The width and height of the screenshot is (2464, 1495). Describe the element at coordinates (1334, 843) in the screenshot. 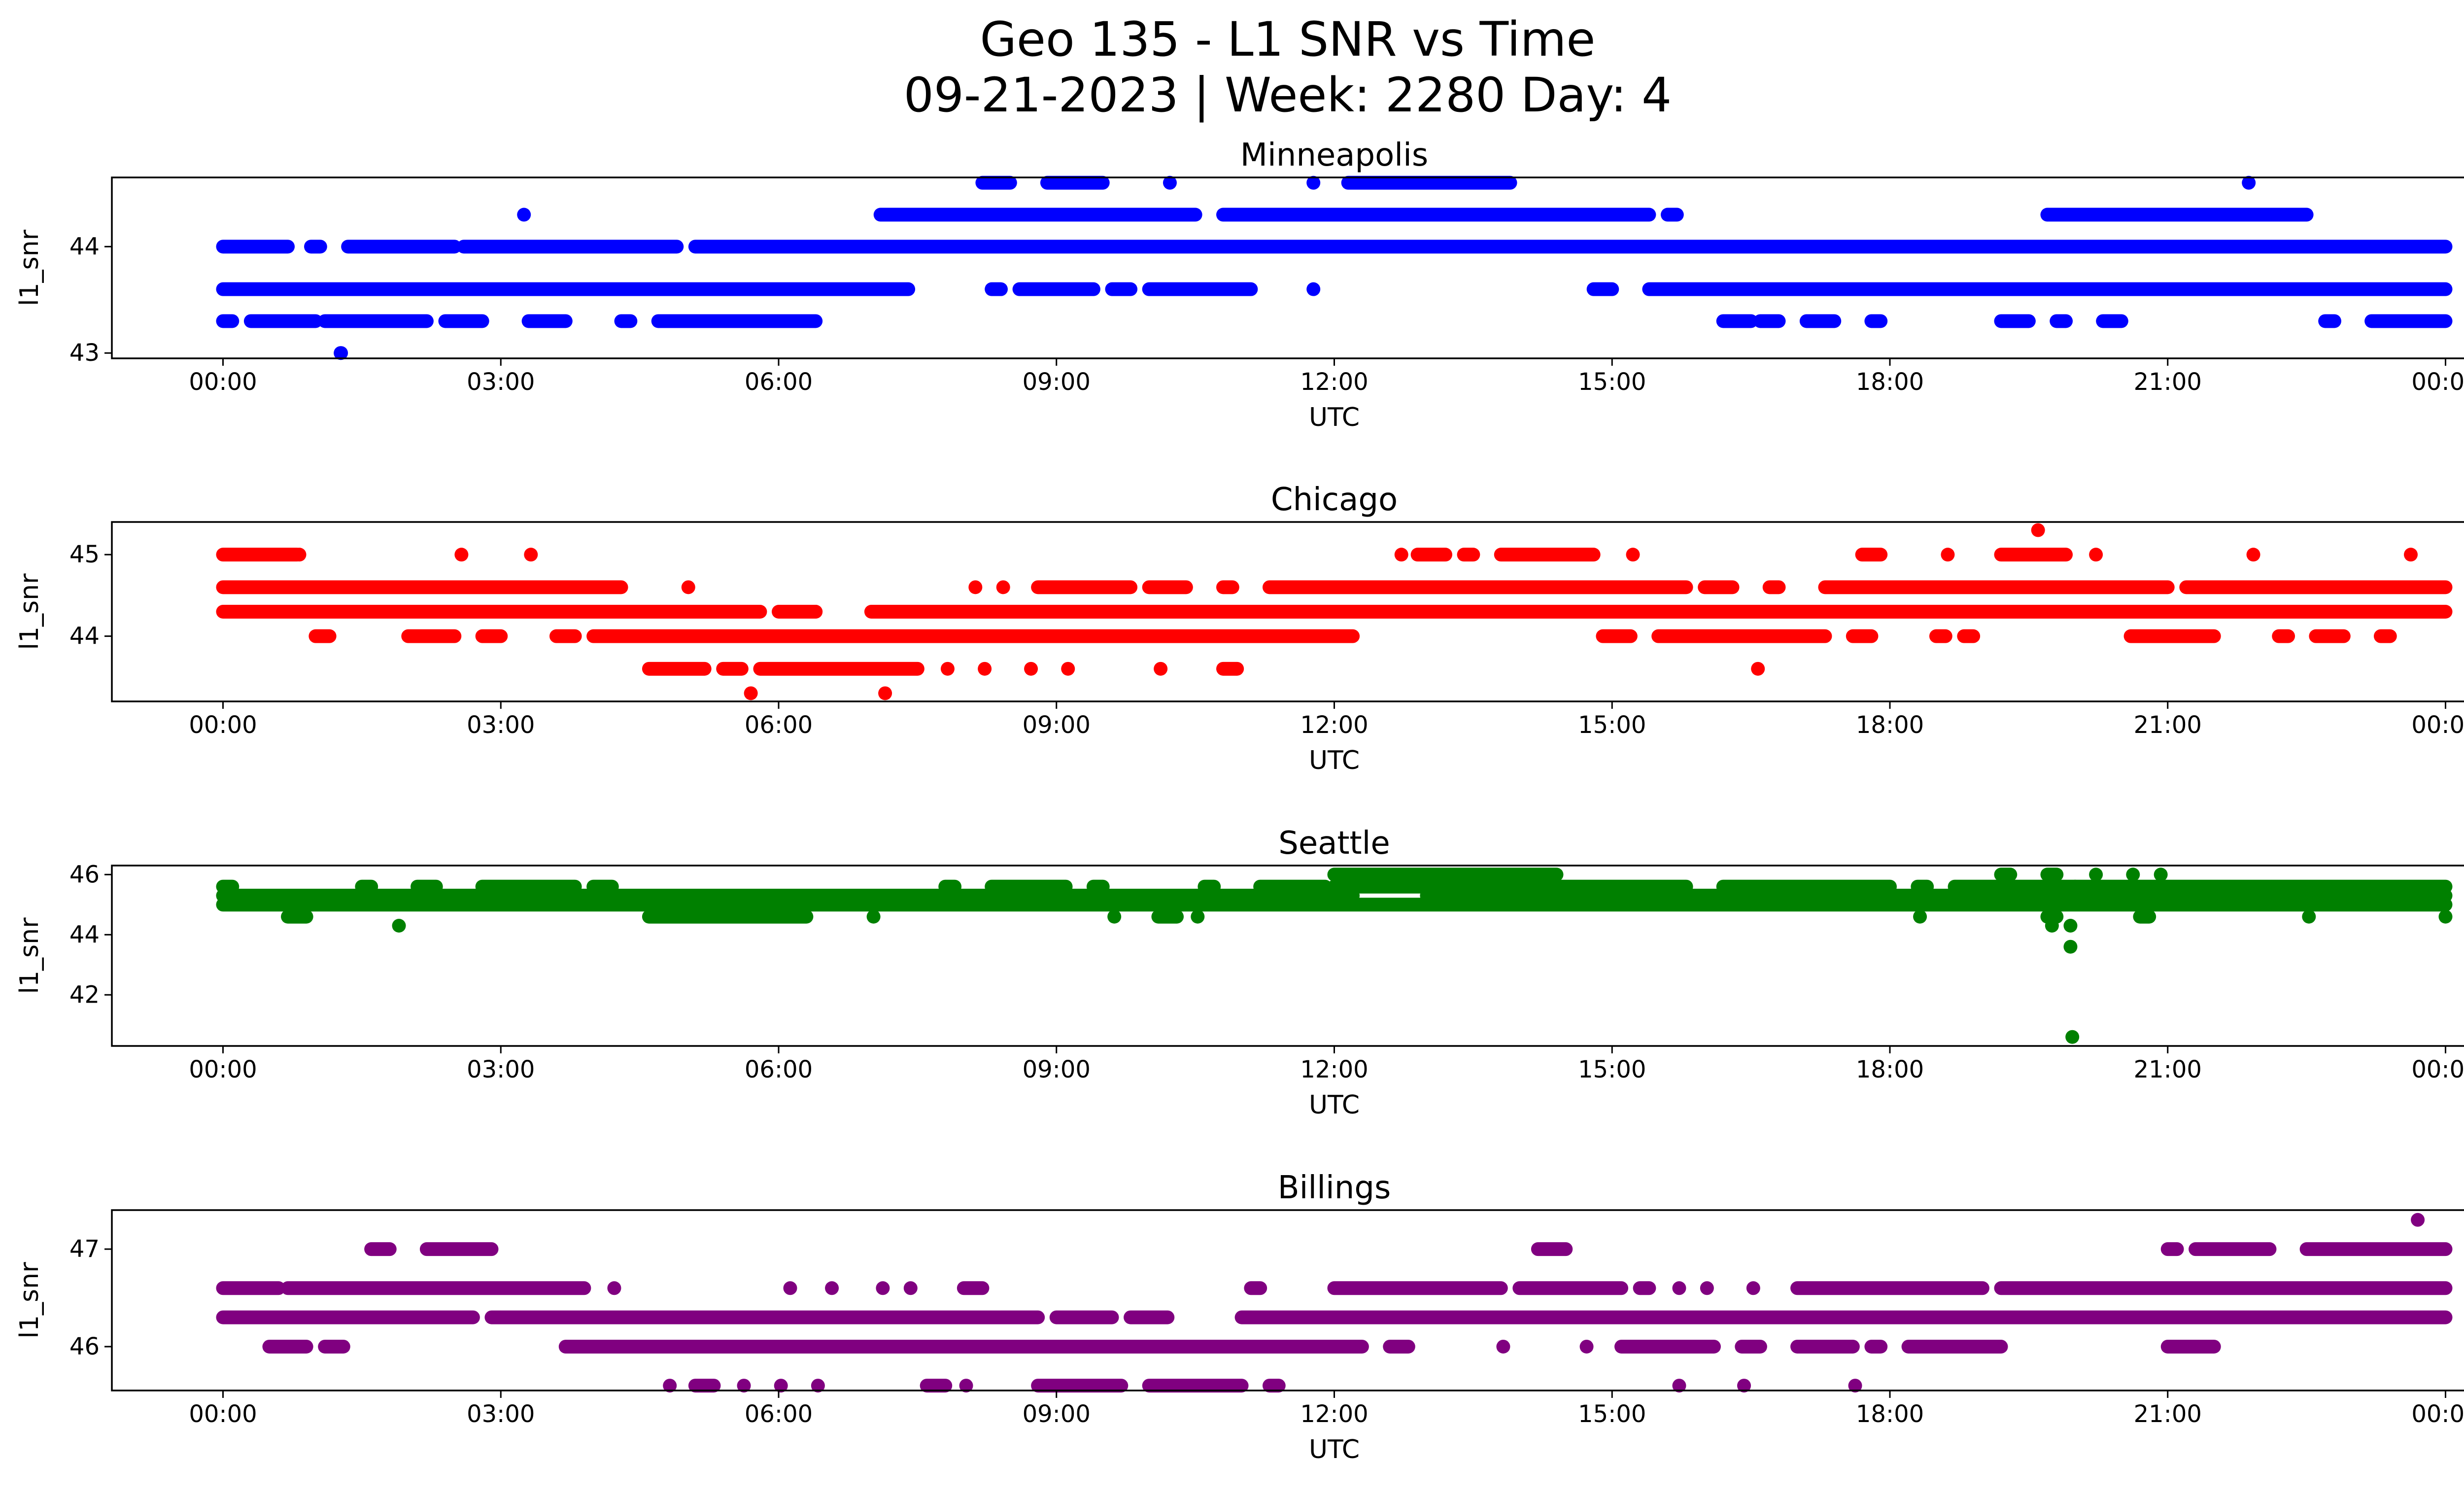

I see `subplot-title: Seattle` at that location.